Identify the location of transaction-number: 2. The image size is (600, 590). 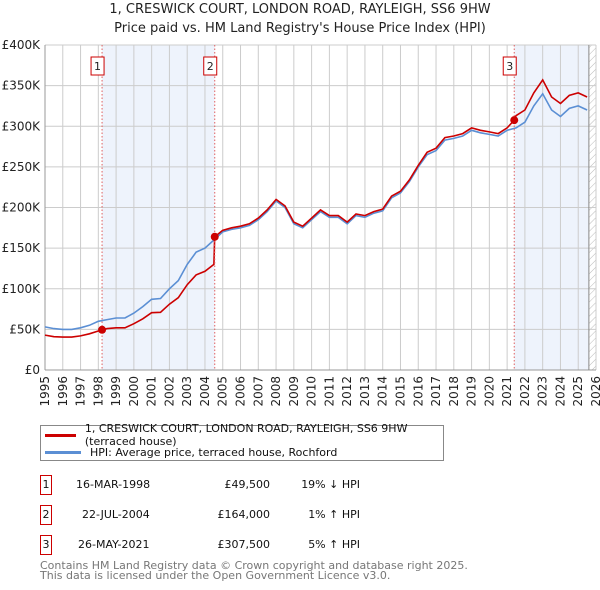
(46, 515).